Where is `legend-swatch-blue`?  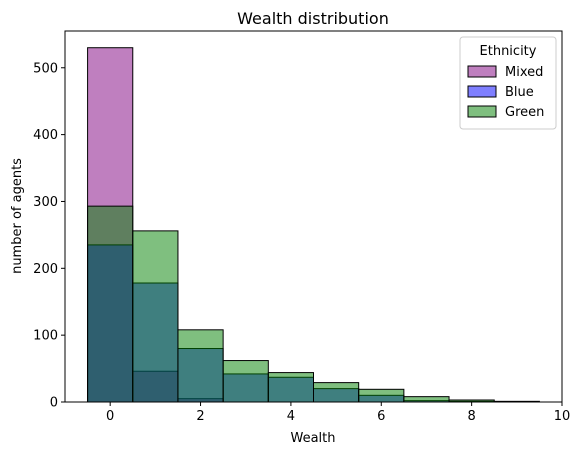
legend-swatch-blue is located at coordinates (482, 91).